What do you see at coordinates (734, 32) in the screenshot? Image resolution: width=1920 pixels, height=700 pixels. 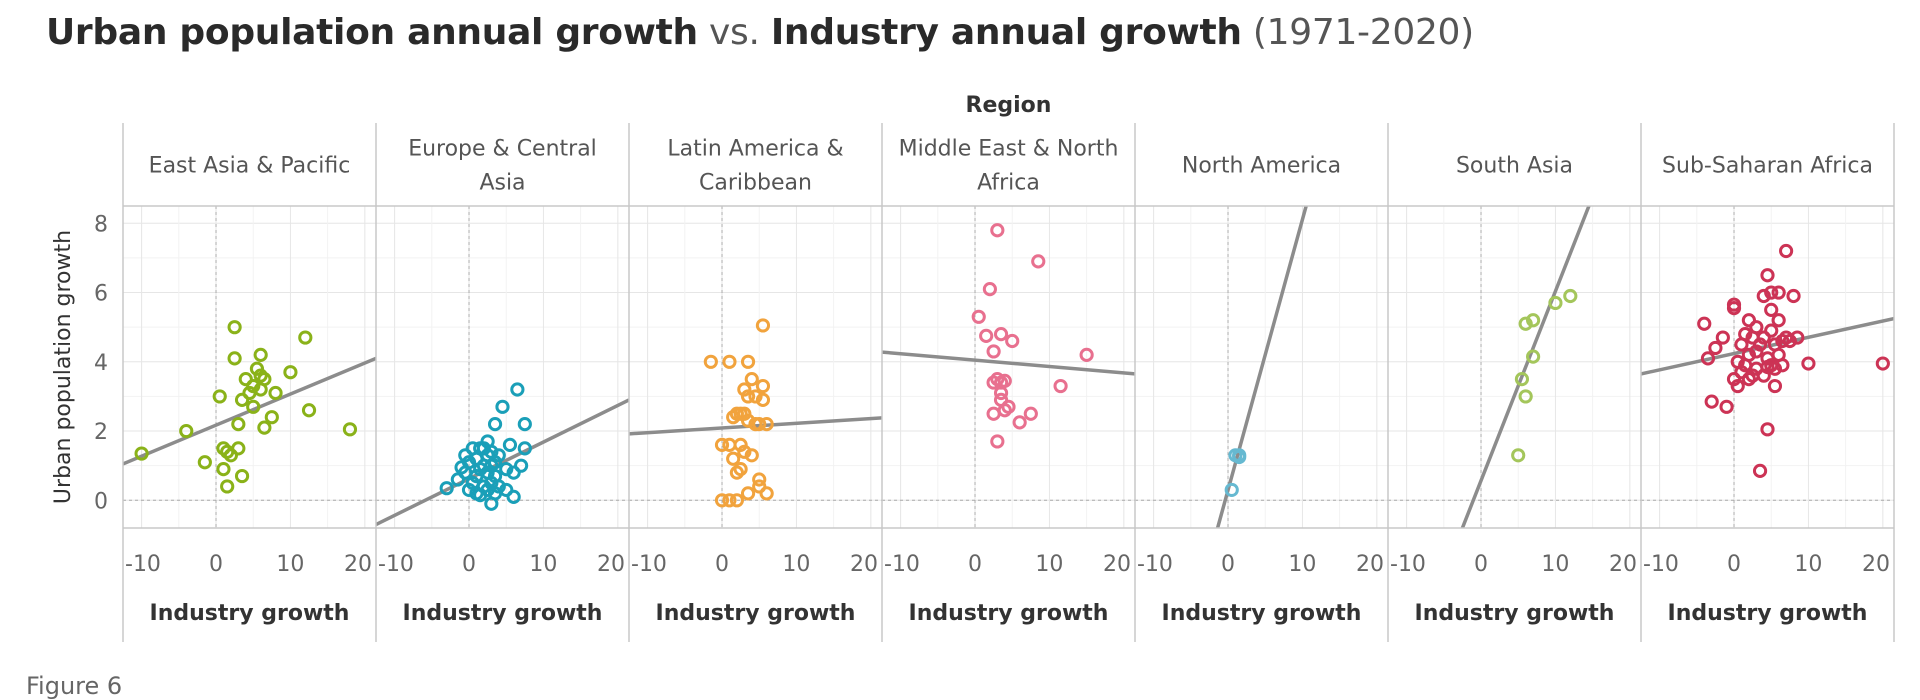 I see `title-part-2: vs.` at bounding box center [734, 32].